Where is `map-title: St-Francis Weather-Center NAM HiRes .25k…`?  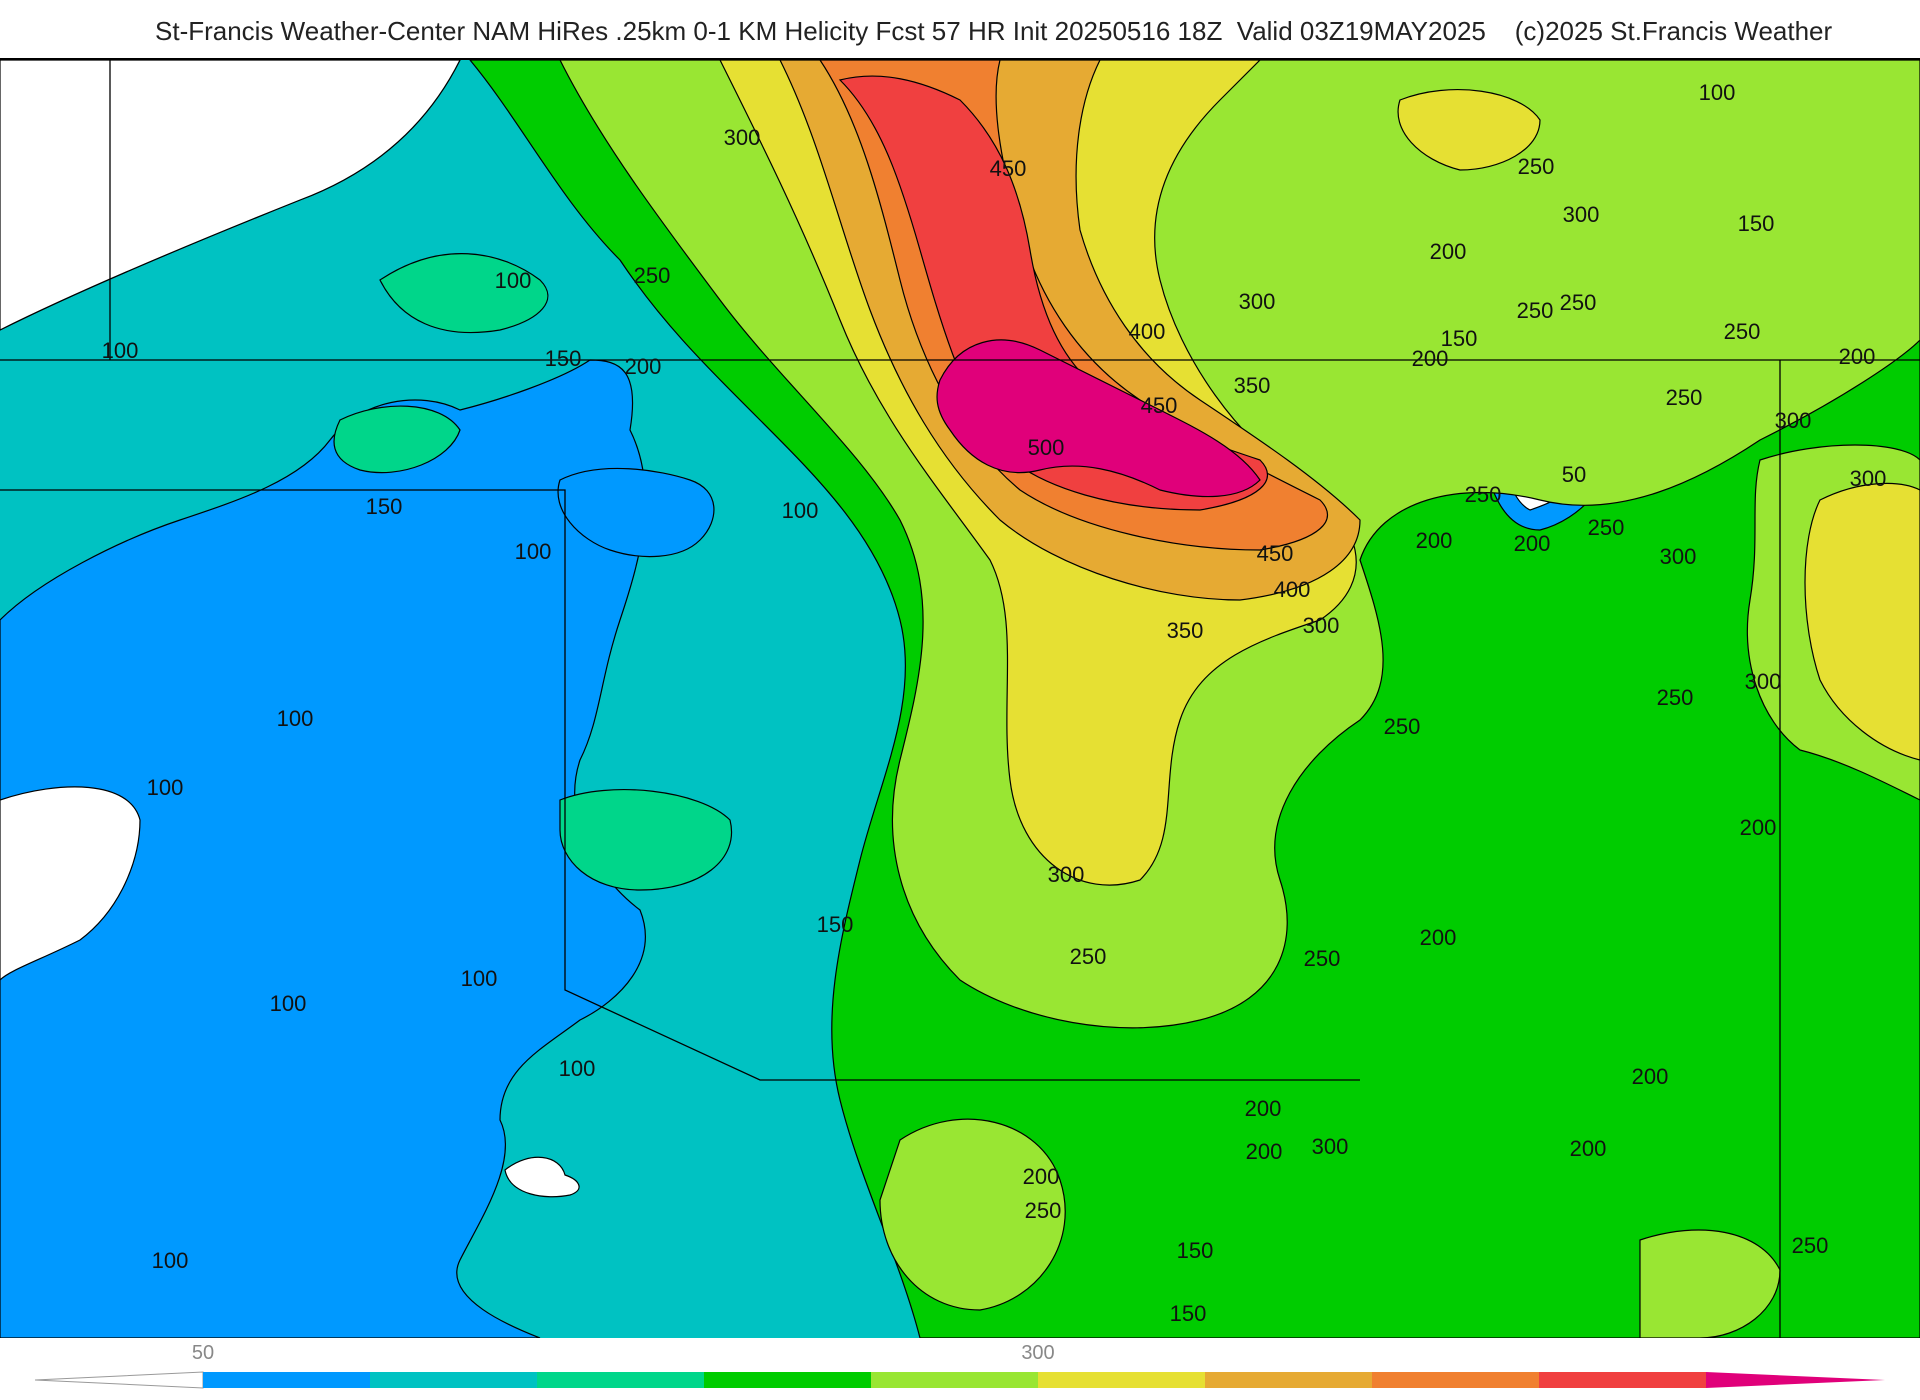 map-title: St-Francis Weather-Center NAM HiRes .25k… is located at coordinates (994, 31).